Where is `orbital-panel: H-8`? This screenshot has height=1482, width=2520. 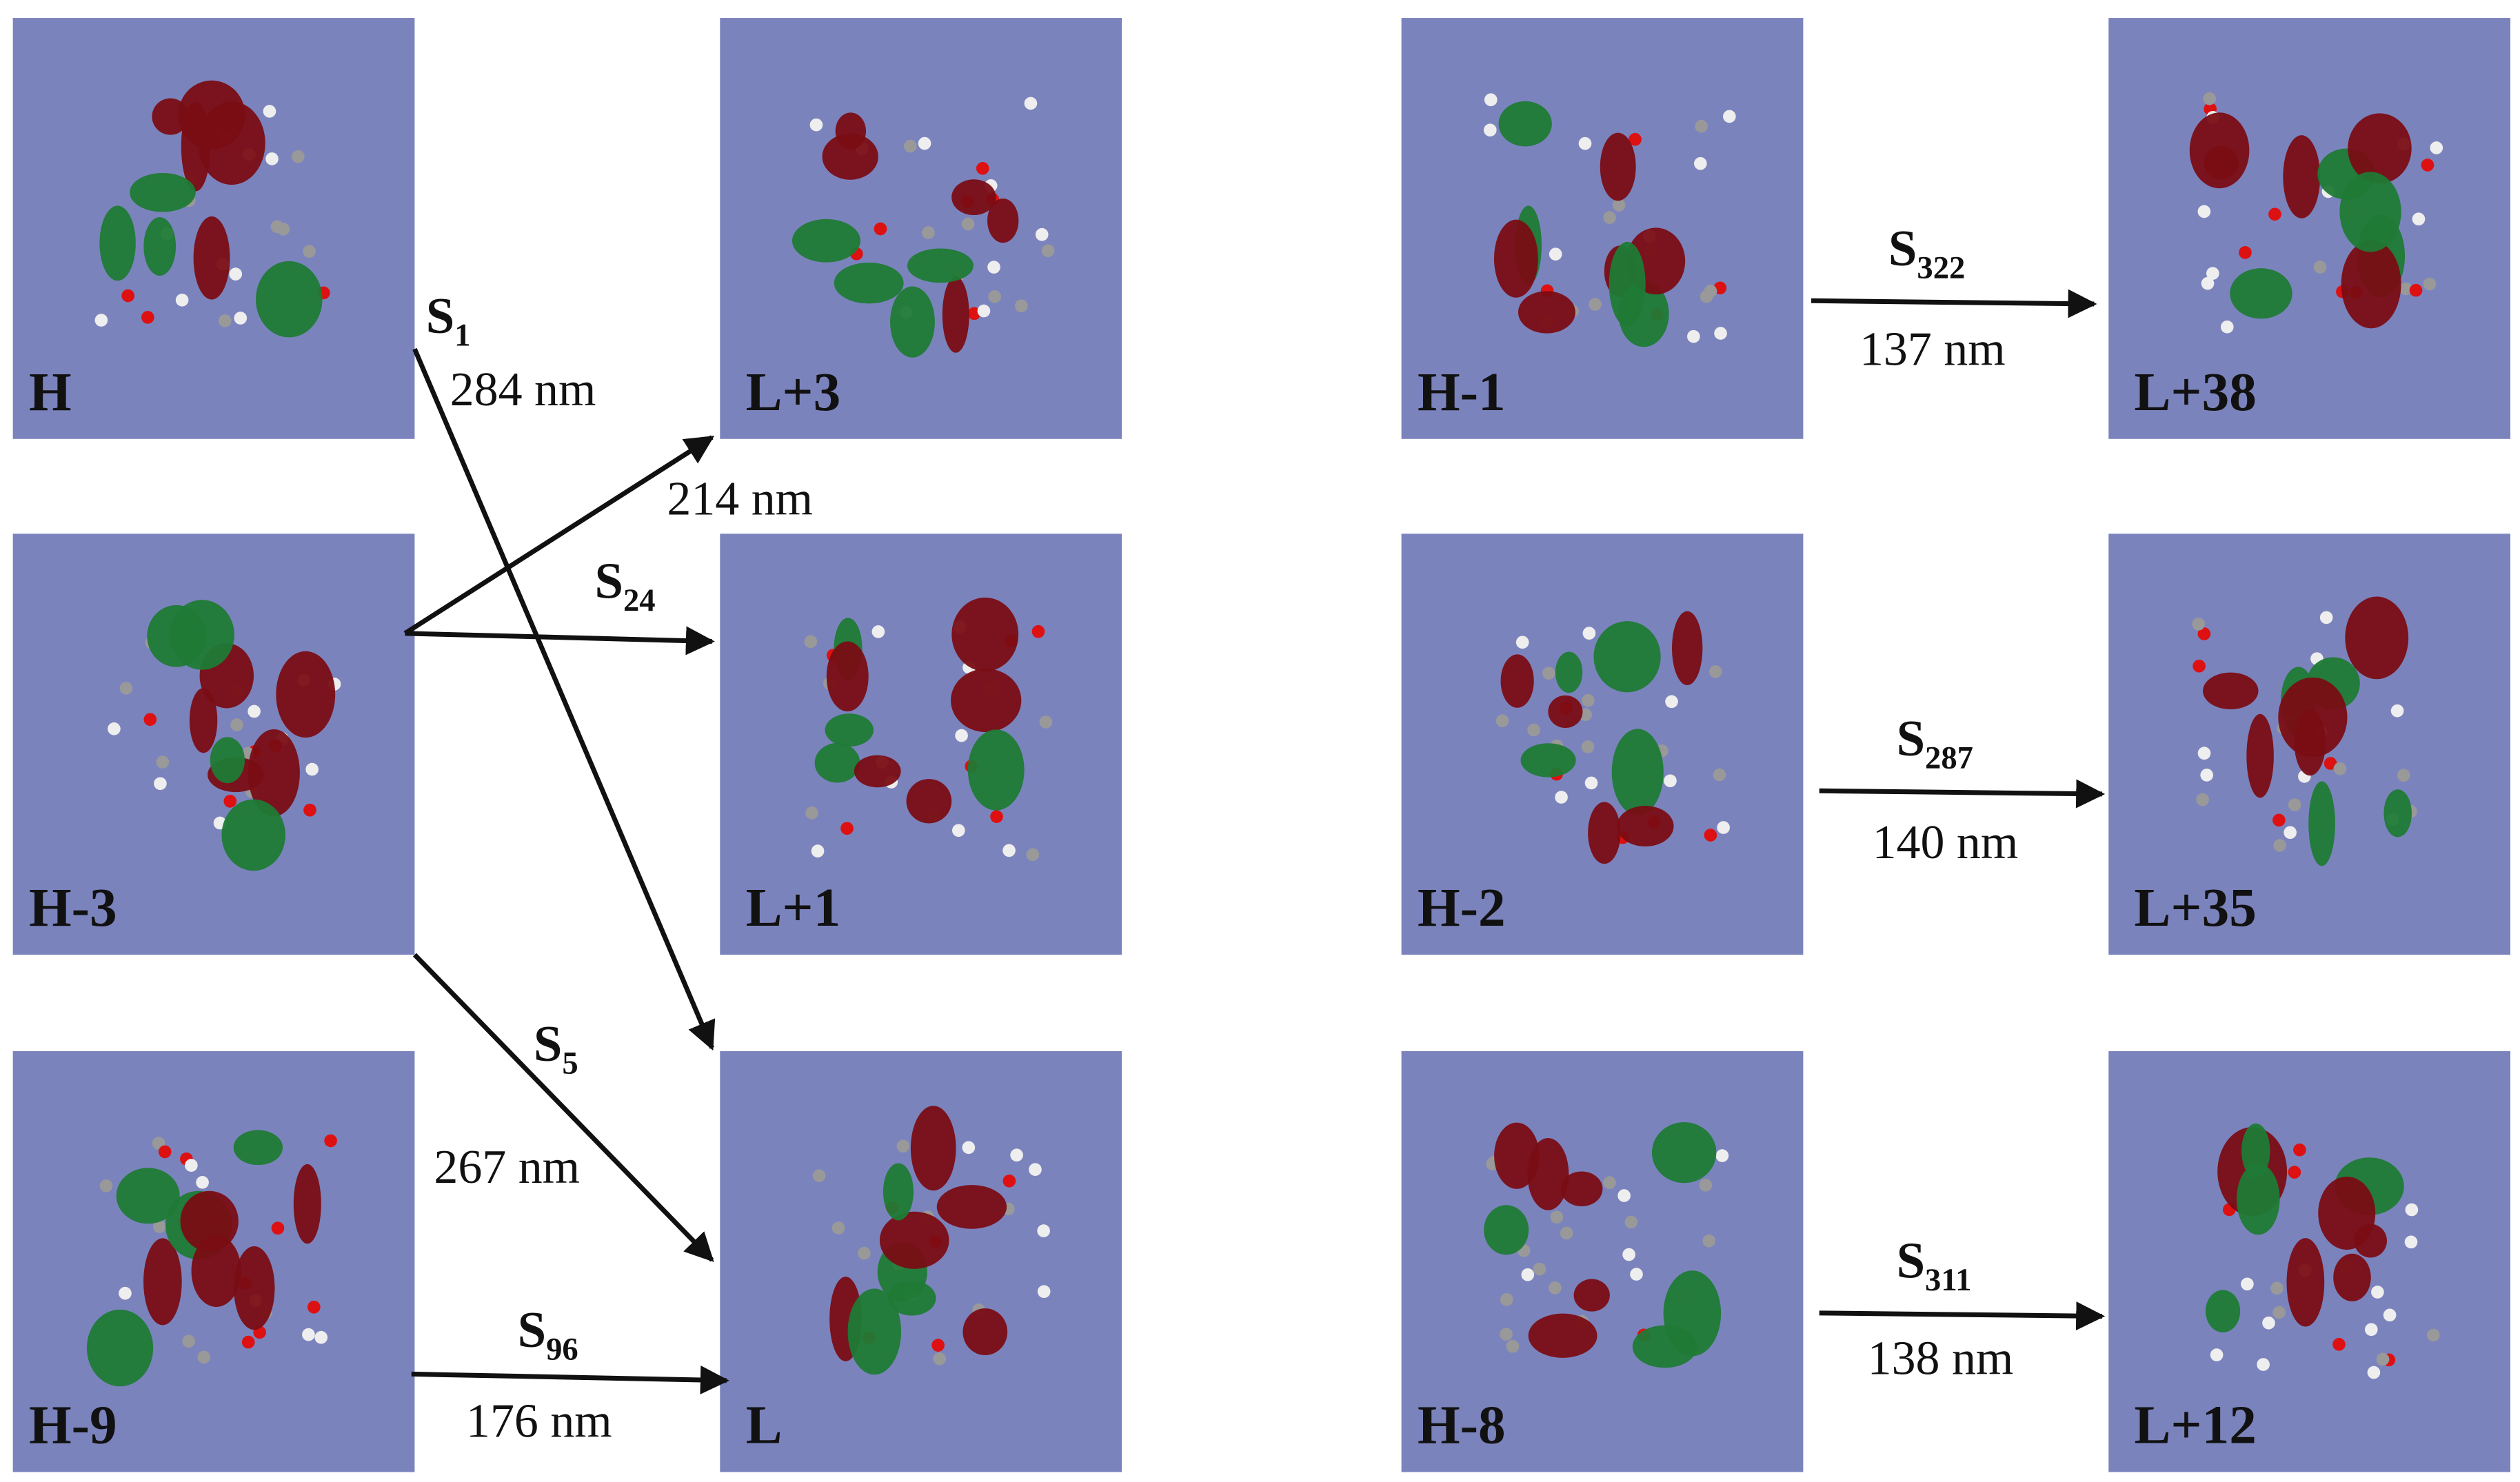
orbital-panel: H-8 is located at coordinates (1602, 1261).